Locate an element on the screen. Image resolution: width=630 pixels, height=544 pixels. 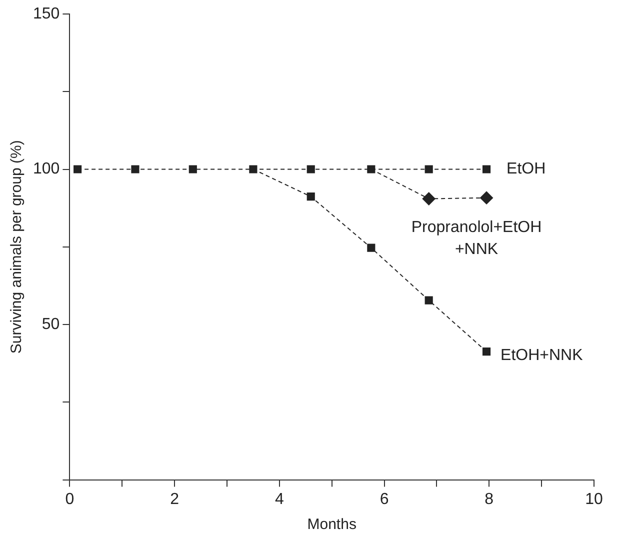
y-tick-label: 50 is located at coordinates (51, 324).